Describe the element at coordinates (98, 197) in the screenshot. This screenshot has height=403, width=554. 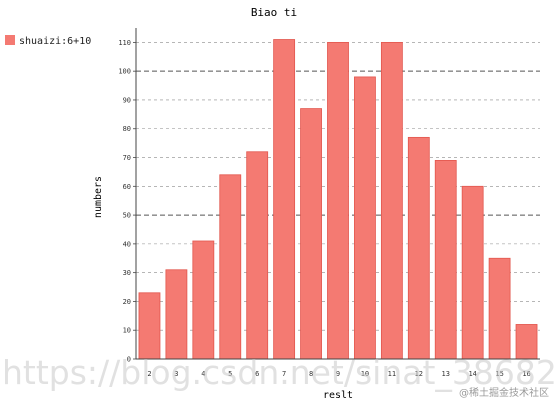
I see `y-axis-title: numbers` at that location.